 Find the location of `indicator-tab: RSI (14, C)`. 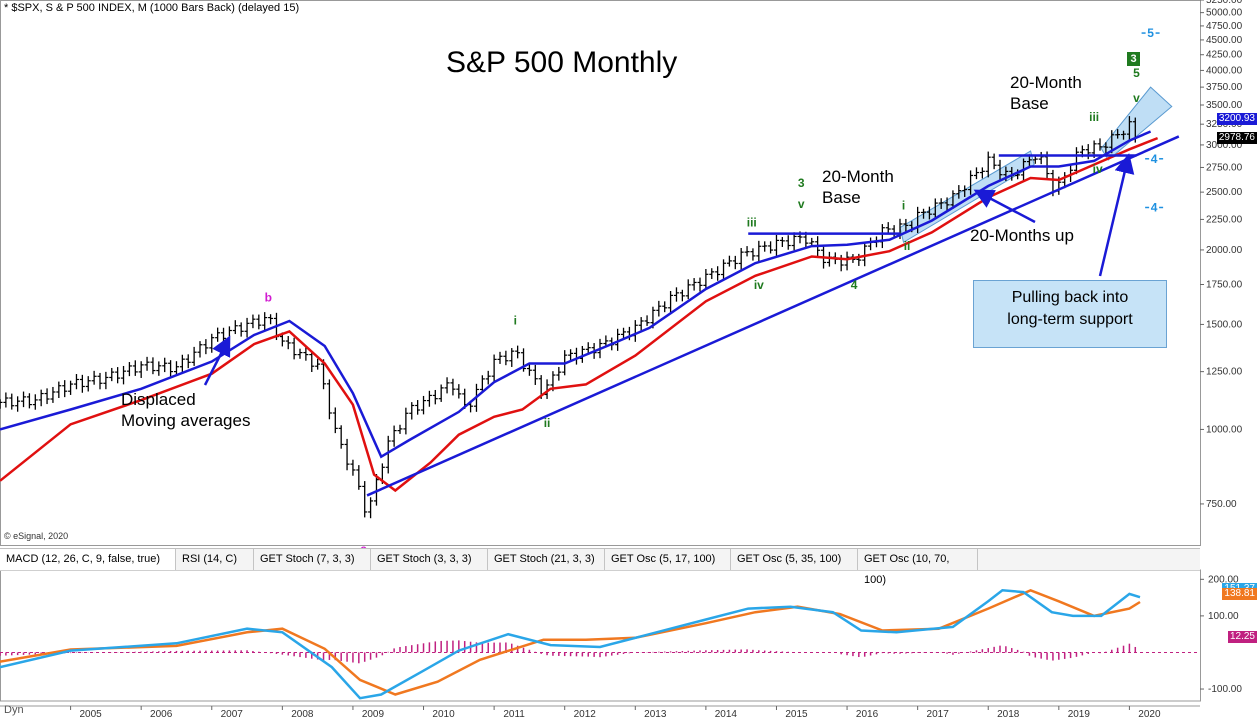

indicator-tab: RSI (14, C) is located at coordinates (215, 559).